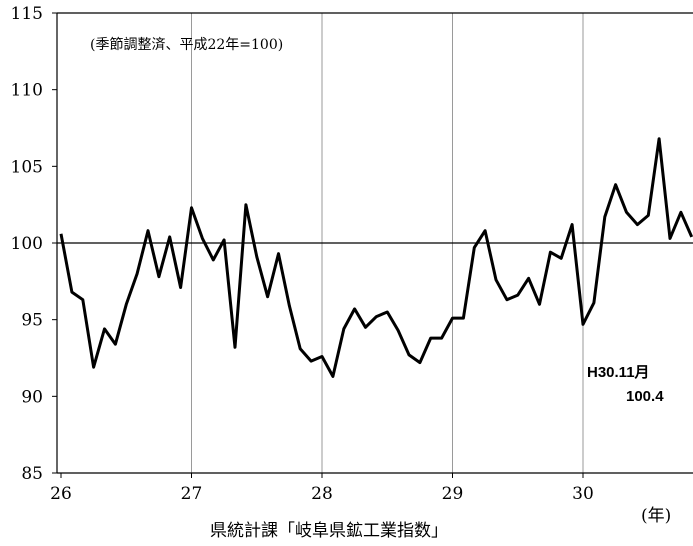 The image size is (693, 546). What do you see at coordinates (645, 396) in the screenshot?
I see `annotation-value: 100.4` at bounding box center [645, 396].